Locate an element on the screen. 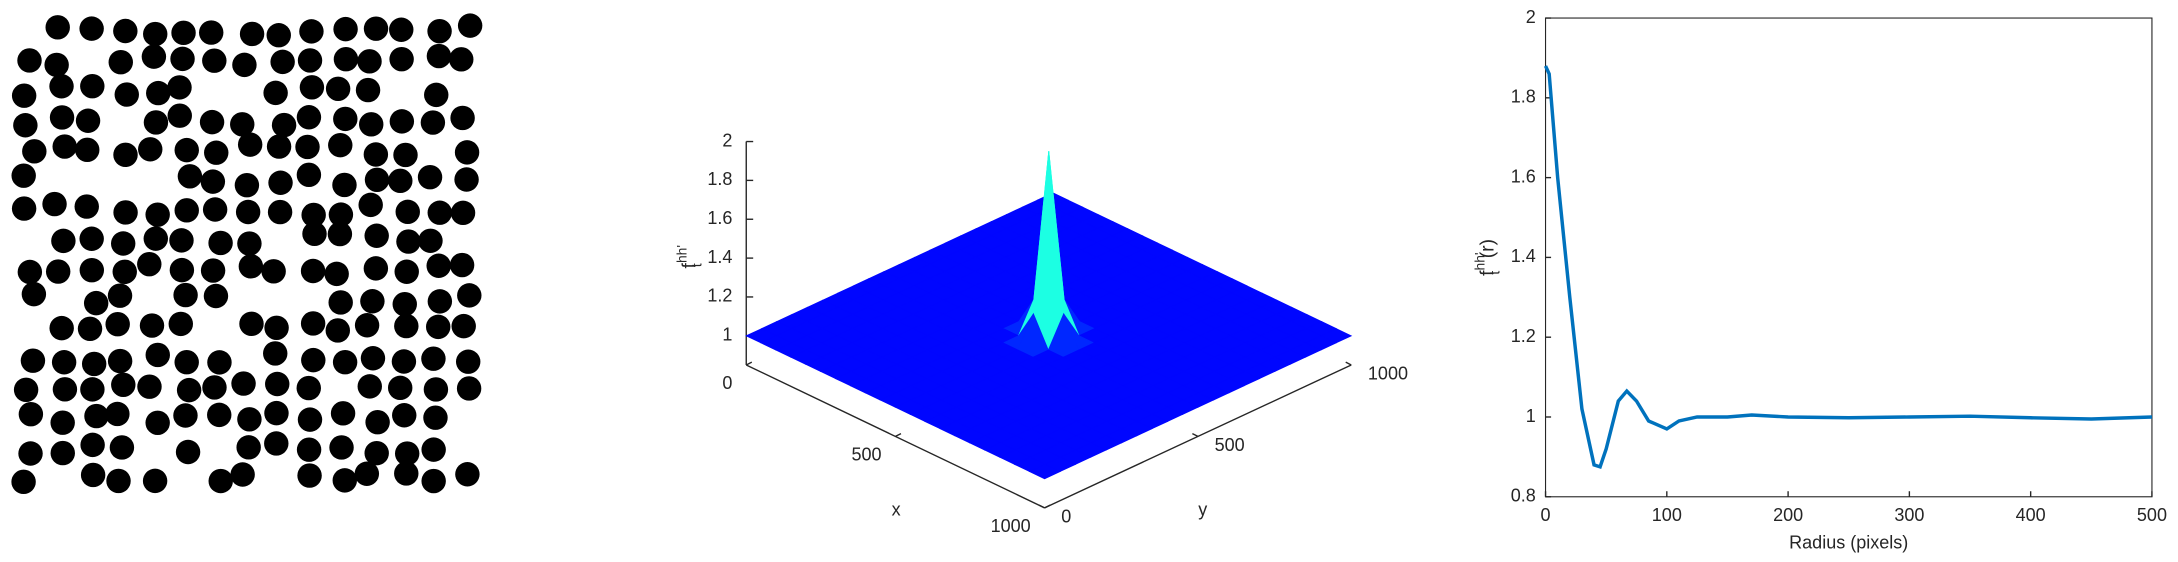 The image size is (2178, 562). x-tick is located at coordinates (898, 435).